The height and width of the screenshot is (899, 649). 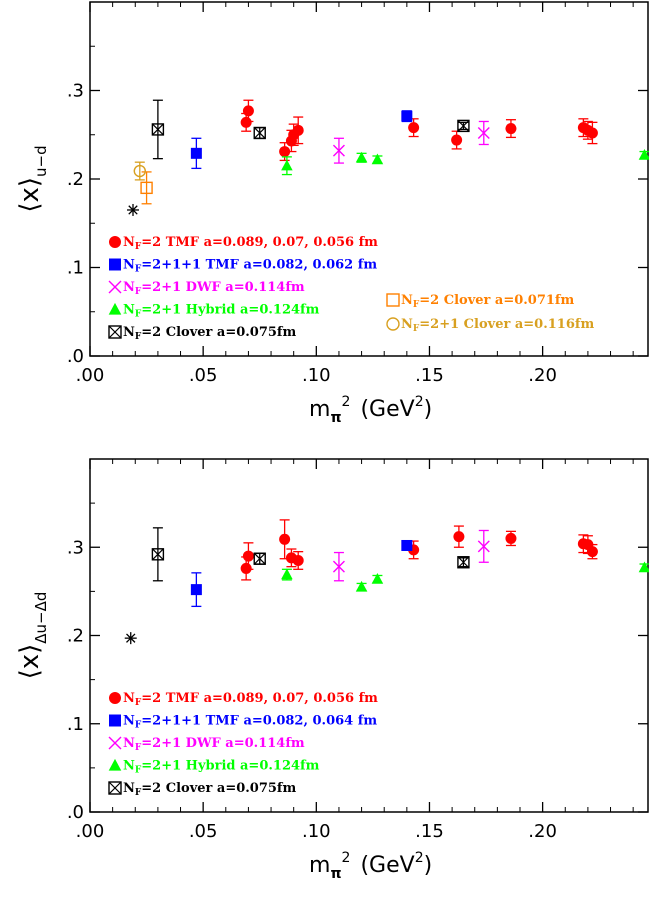 What do you see at coordinates (488, 301) in the screenshot?
I see `legend-label: NF=2 Clover a=0.071fm` at bounding box center [488, 301].